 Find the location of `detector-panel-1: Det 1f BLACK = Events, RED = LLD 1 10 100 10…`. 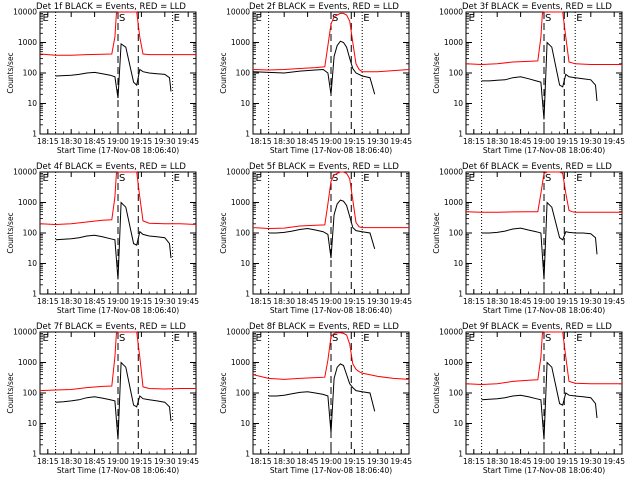

detector-panel-1: Det 1f BLACK = Events, RED = LLD 1 10 100 10… is located at coordinates (102, 78).